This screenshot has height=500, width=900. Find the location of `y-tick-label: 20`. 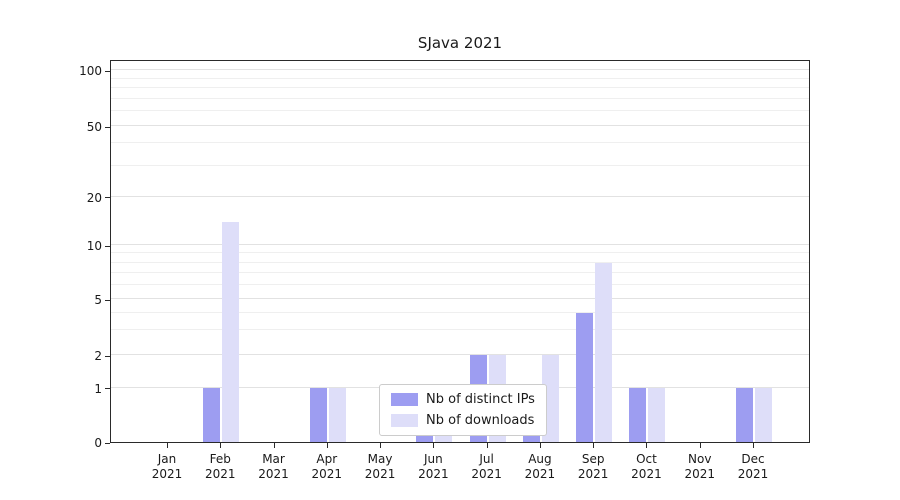

y-tick-label: 20 is located at coordinates (94, 197).